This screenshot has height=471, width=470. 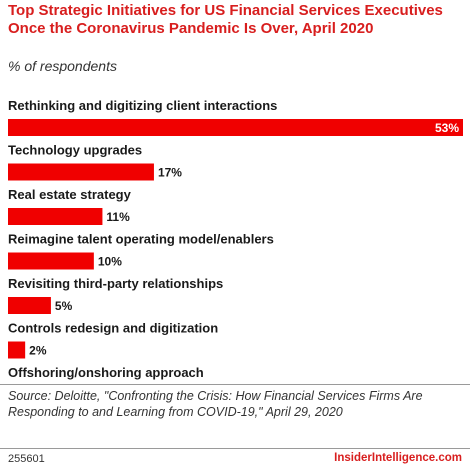 What do you see at coordinates (38, 351) in the screenshot?
I see `value-label: 2%` at bounding box center [38, 351].